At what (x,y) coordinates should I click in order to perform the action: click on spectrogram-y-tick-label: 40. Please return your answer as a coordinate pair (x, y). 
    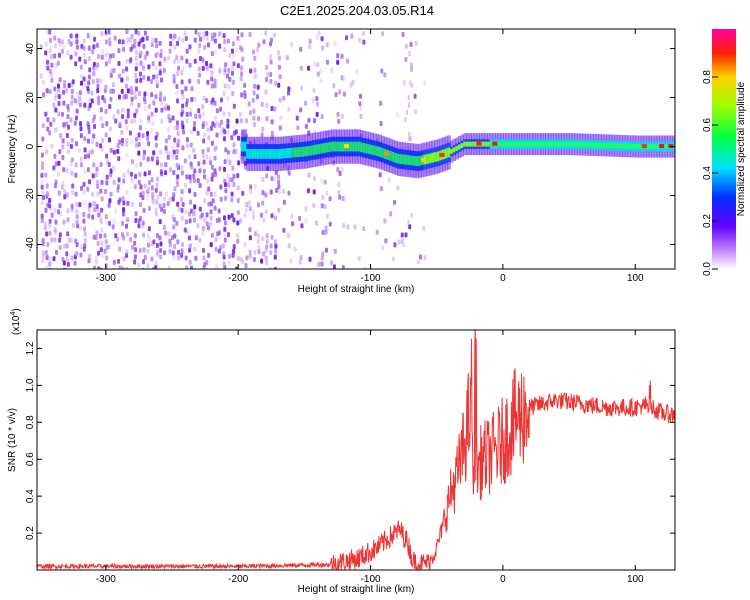
    Looking at the image, I should click on (30, 49).